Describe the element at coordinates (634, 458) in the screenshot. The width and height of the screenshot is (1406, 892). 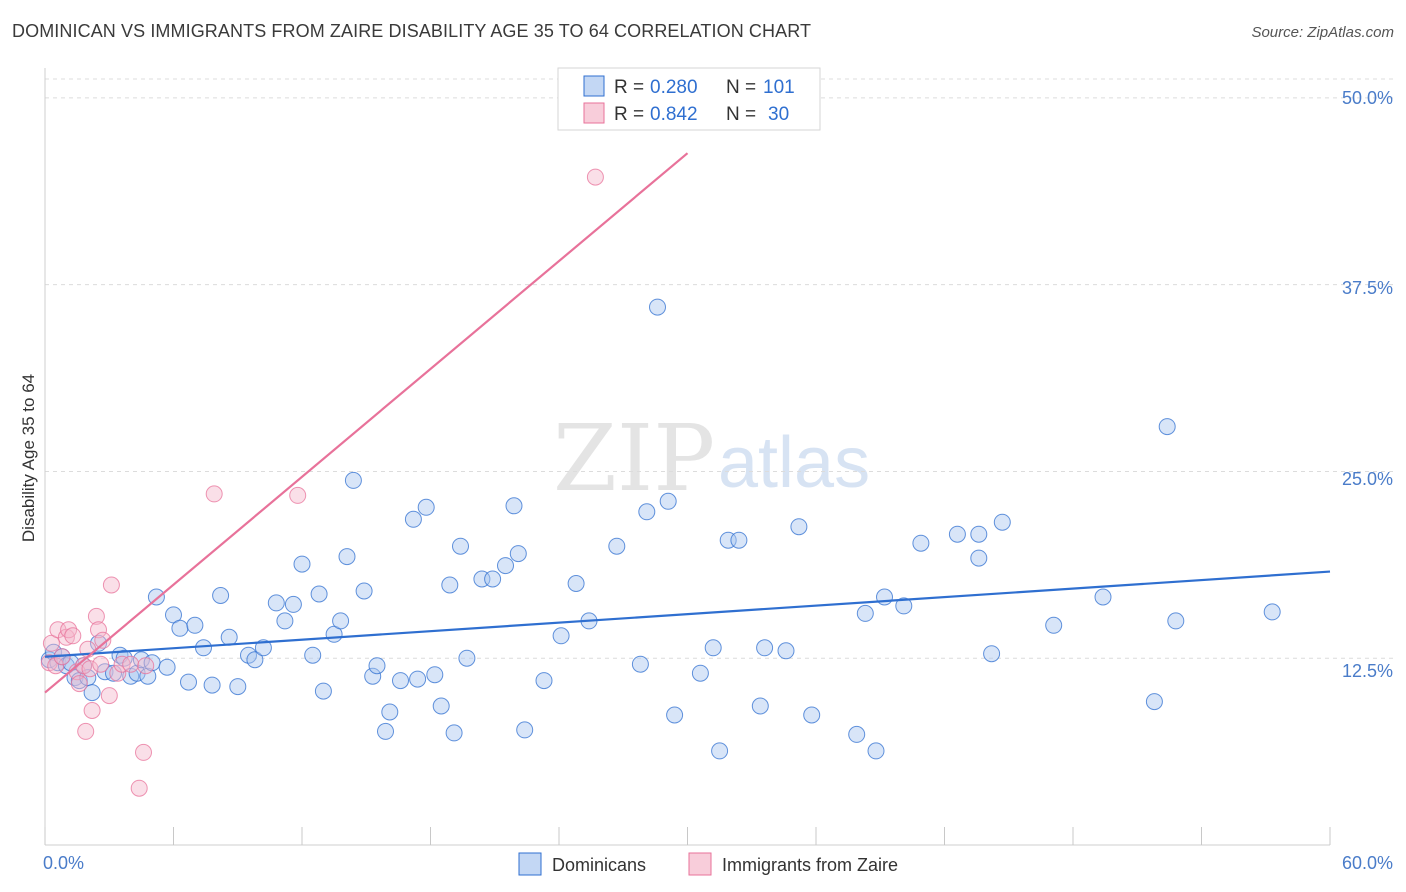
I see `watermark-zip: ZIP` at that location.